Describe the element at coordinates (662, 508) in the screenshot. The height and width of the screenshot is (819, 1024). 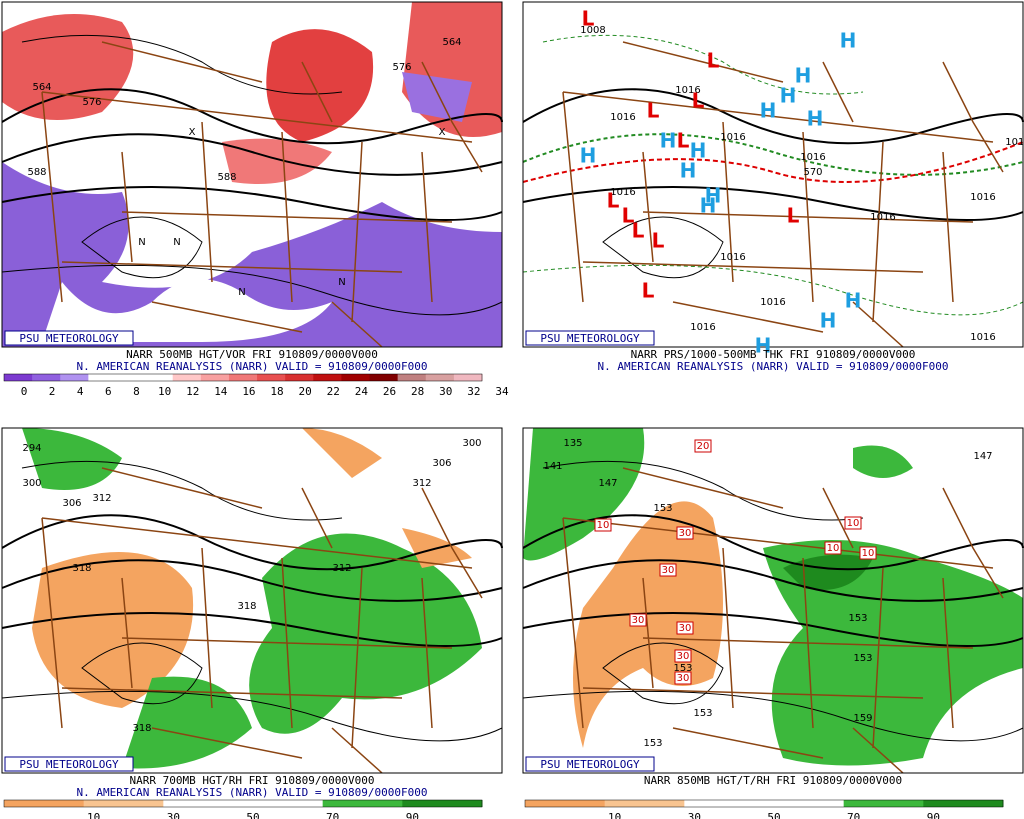
I see `map-label: 153` at that location.